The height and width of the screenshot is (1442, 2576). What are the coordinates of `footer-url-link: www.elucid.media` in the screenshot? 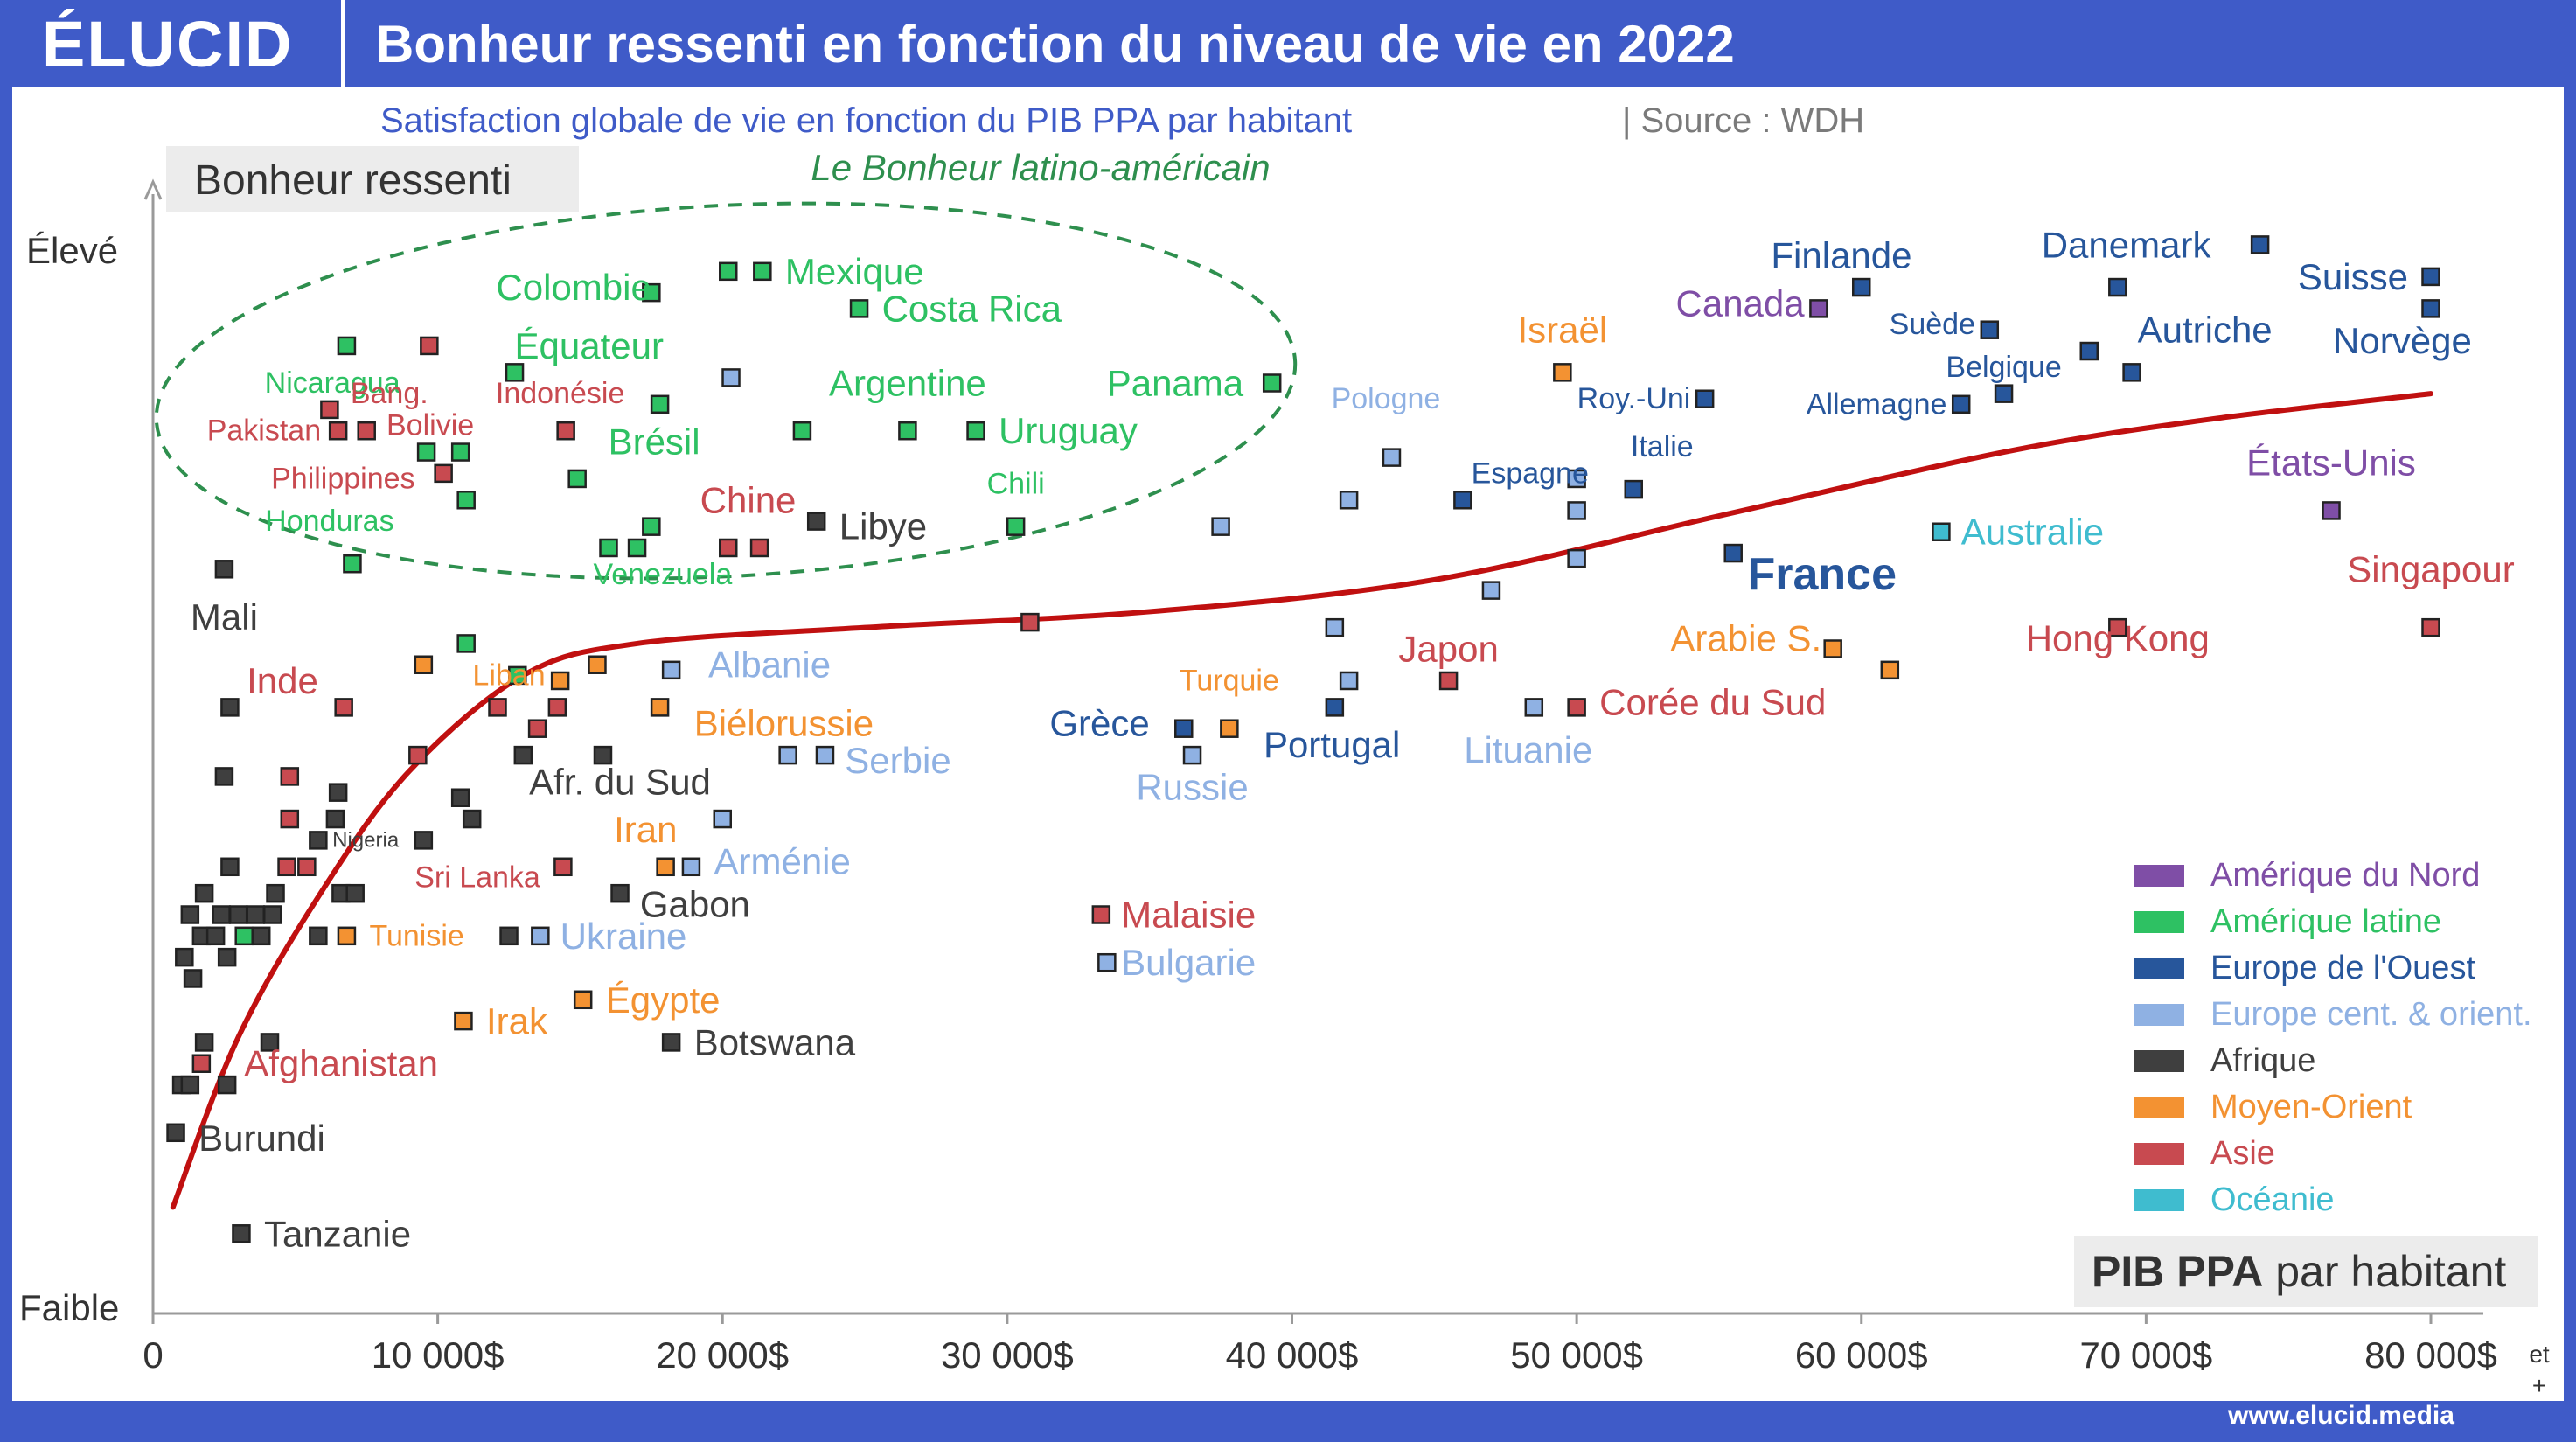 It's located at (2341, 1415).